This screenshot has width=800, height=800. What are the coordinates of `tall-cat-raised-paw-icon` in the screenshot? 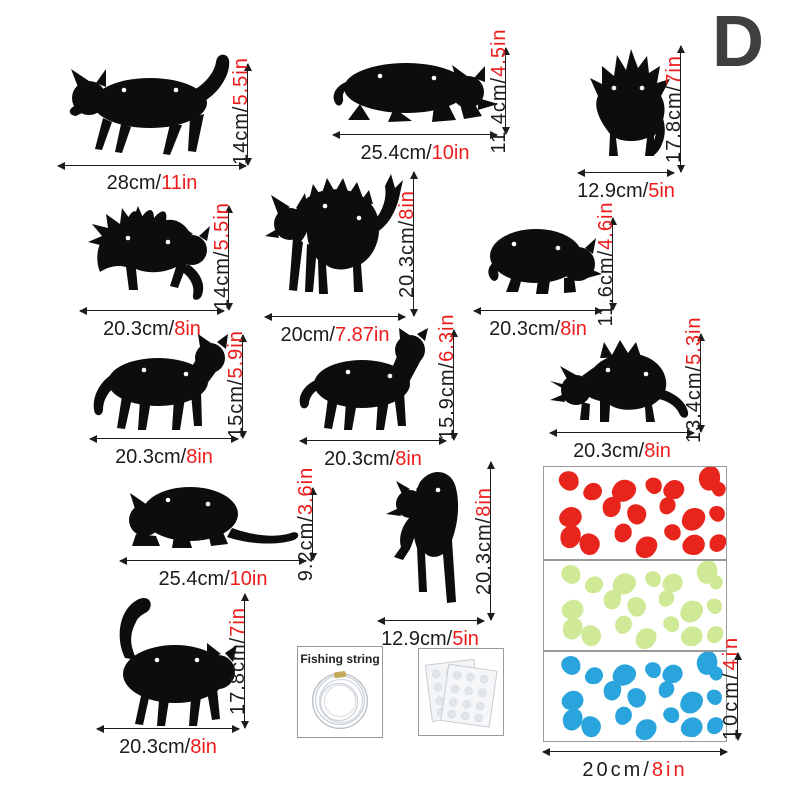 It's located at (422, 537).